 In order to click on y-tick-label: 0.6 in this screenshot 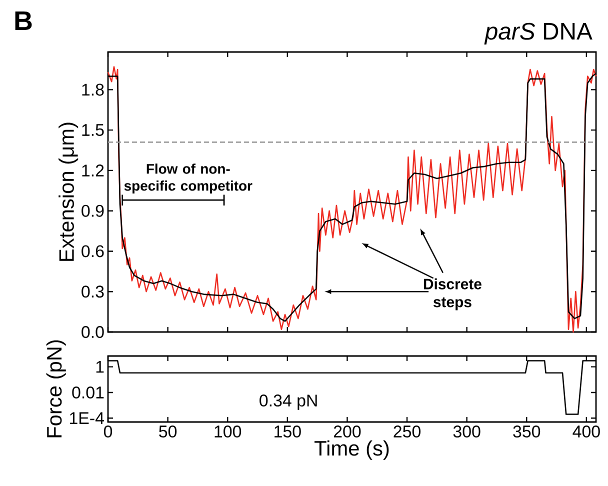, I will do `click(93, 251)`.